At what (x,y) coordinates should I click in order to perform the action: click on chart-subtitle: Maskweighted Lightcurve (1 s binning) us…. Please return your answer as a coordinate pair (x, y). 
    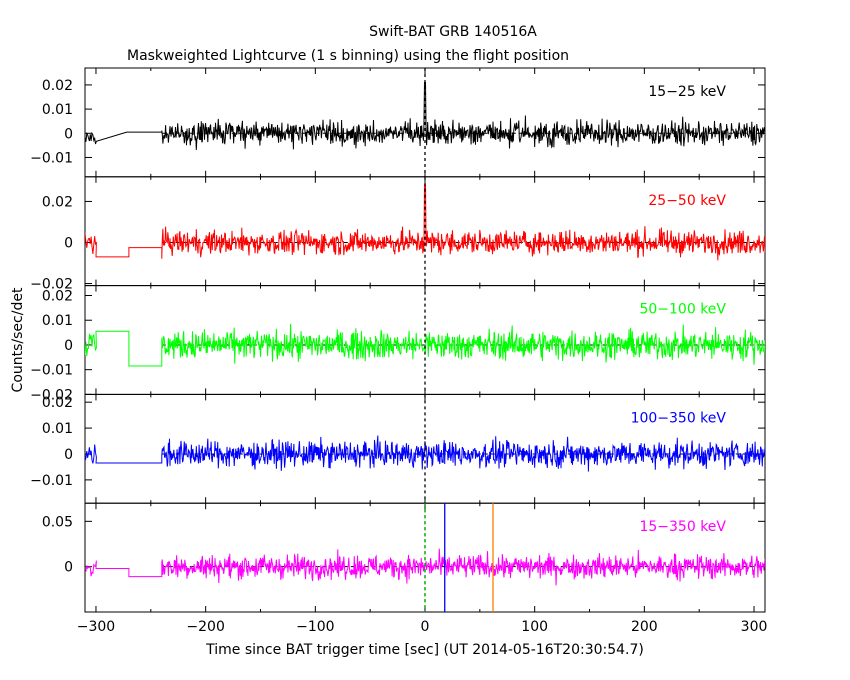
    Looking at the image, I should click on (348, 56).